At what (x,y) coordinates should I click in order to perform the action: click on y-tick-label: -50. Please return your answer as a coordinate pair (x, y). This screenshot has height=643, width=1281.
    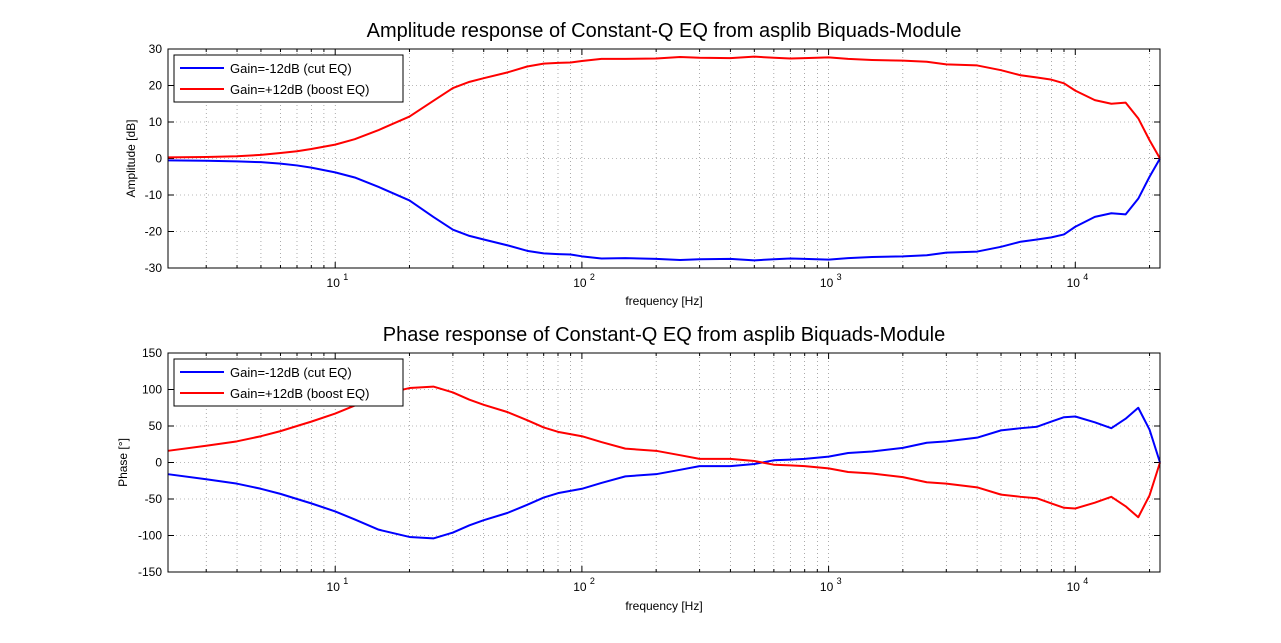
    Looking at the image, I should click on (154, 499).